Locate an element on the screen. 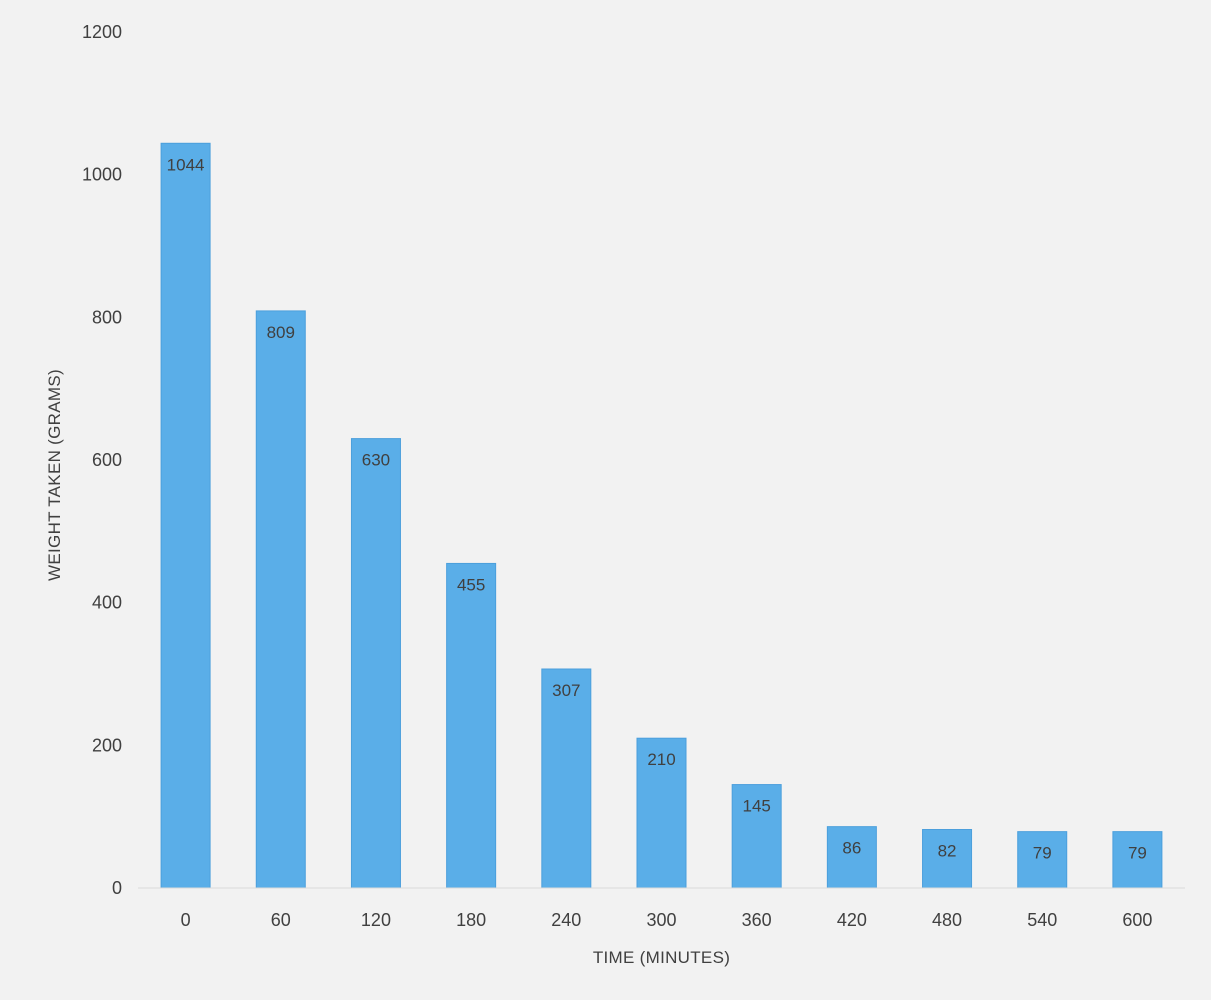 The height and width of the screenshot is (1000, 1211). y-tick-label: 200 is located at coordinates (107, 745).